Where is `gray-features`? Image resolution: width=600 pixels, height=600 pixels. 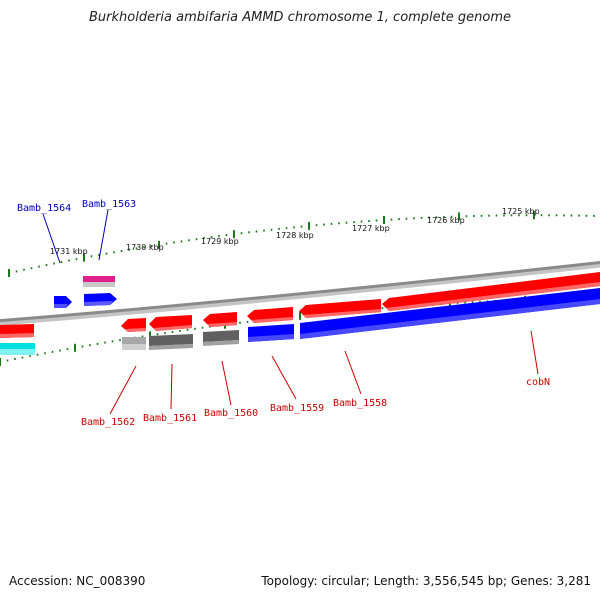 gray-features is located at coordinates (180, 340).